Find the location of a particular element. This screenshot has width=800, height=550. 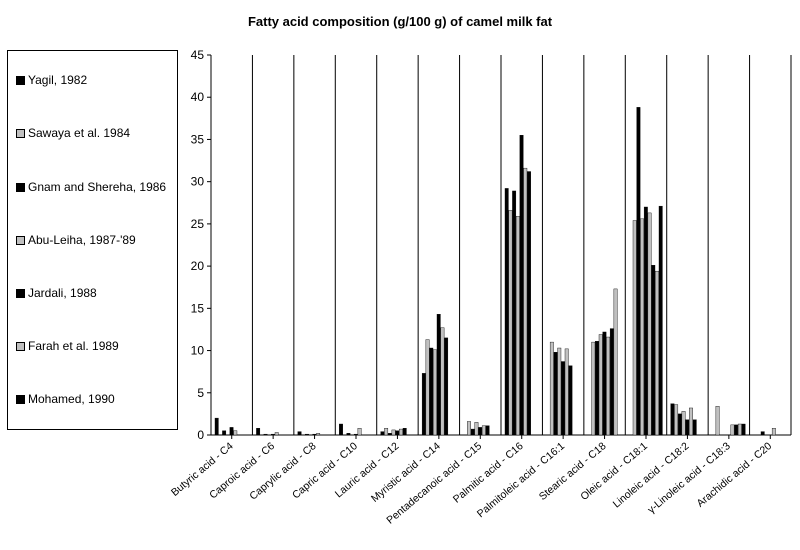

legend-item: Farah et al. 1989 is located at coordinates (67, 346).